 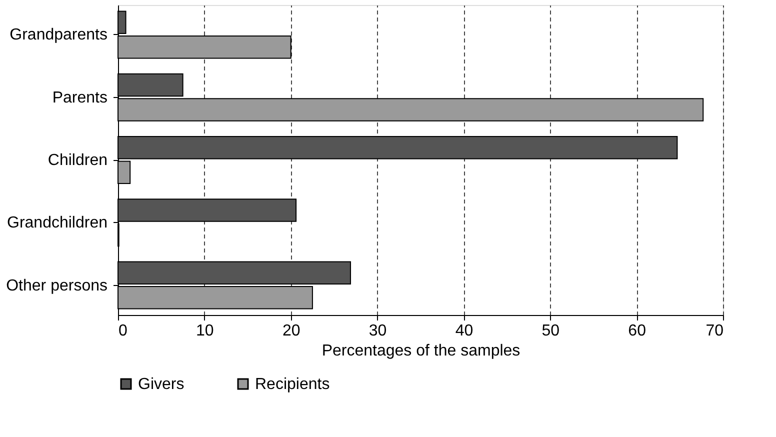 What do you see at coordinates (715, 331) in the screenshot?
I see `x-tick-label: 70` at bounding box center [715, 331].